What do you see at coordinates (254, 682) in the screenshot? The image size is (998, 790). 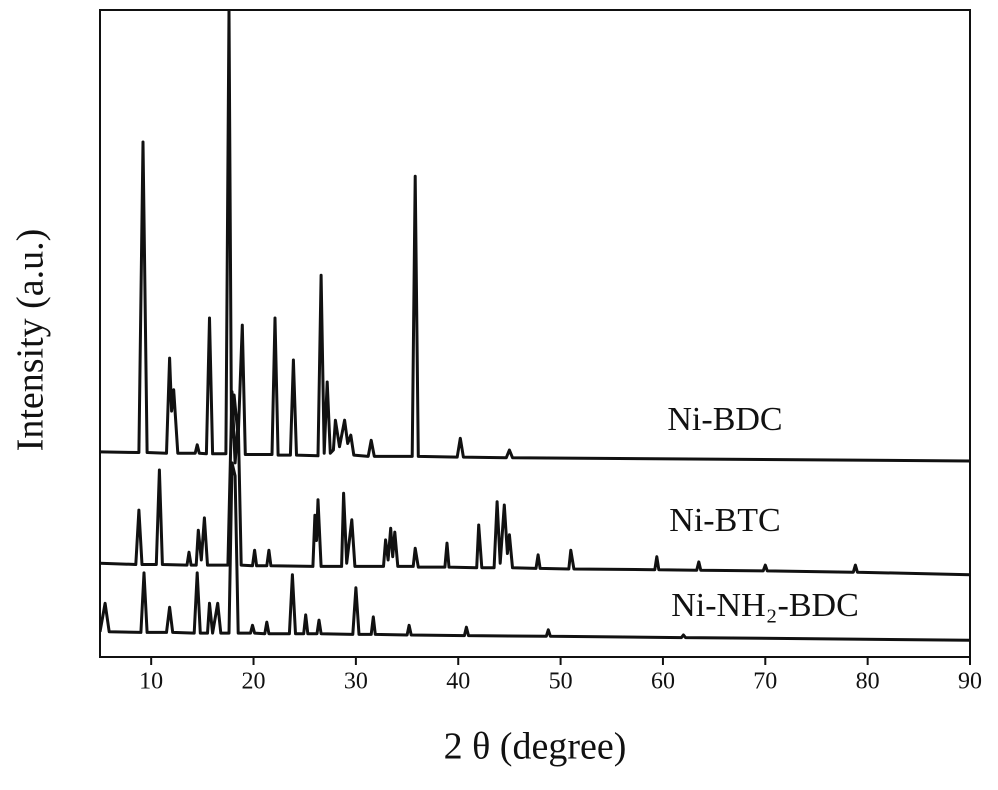 I see `x-tick-label: 20` at bounding box center [254, 682].